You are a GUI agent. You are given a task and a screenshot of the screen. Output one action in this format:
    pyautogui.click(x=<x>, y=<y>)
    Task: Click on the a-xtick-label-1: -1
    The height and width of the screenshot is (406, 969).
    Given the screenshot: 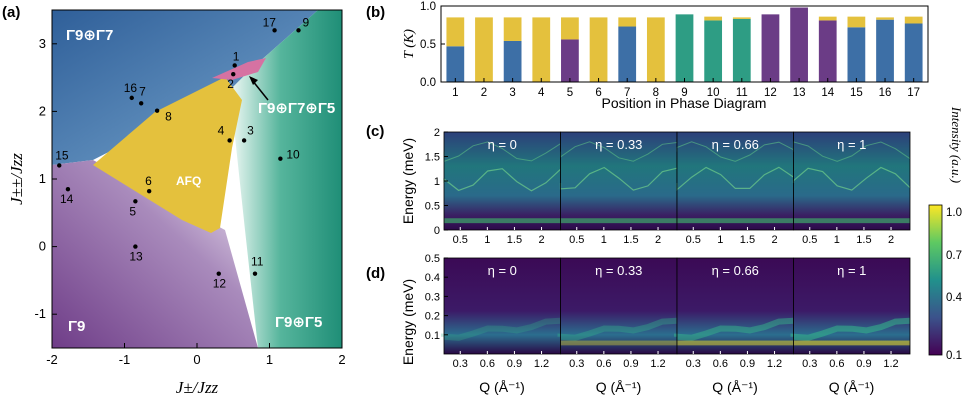 What is the action you would take?
    pyautogui.click(x=125, y=359)
    